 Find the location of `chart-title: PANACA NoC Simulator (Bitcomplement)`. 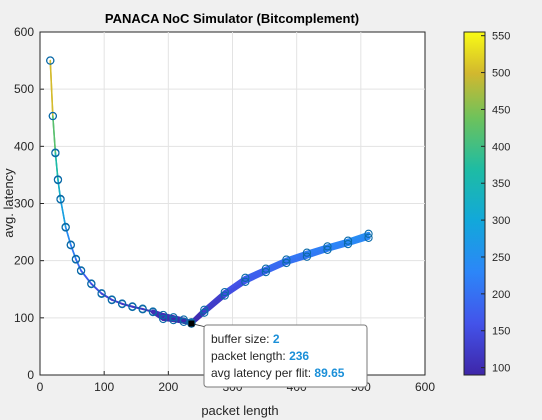

chart-title: PANACA NoC Simulator (Bitcomplement) is located at coordinates (232, 18).